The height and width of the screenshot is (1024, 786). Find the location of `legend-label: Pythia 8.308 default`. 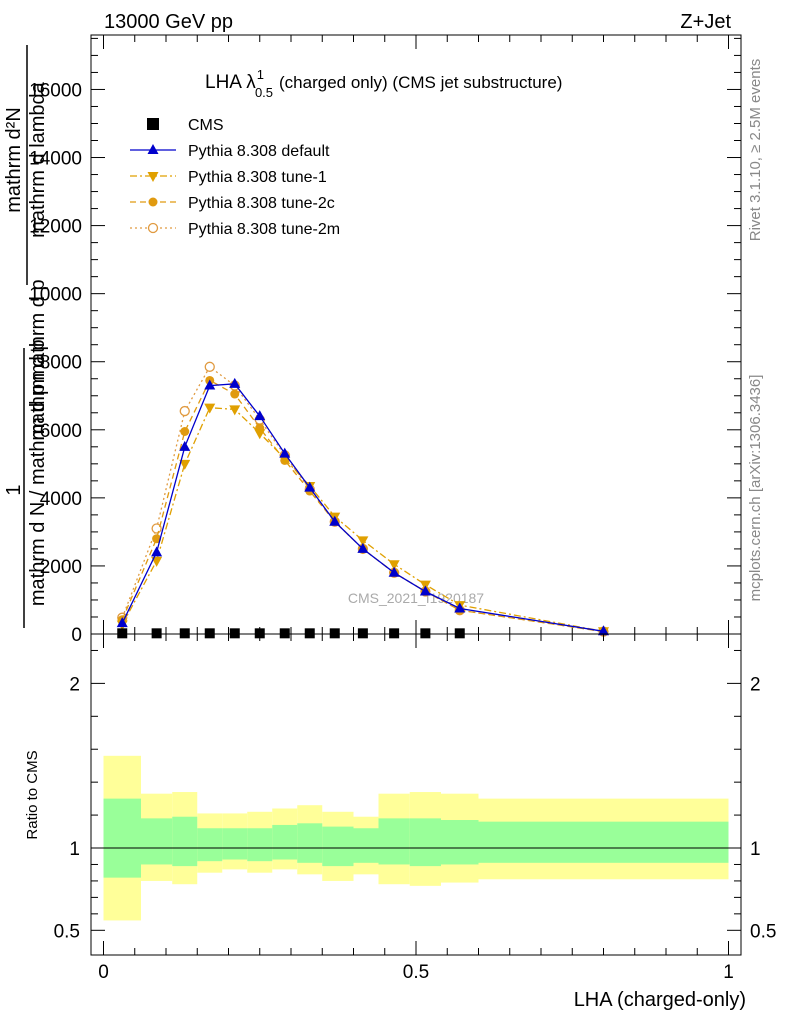

legend-label: Pythia 8.308 default is located at coordinates (259, 151).